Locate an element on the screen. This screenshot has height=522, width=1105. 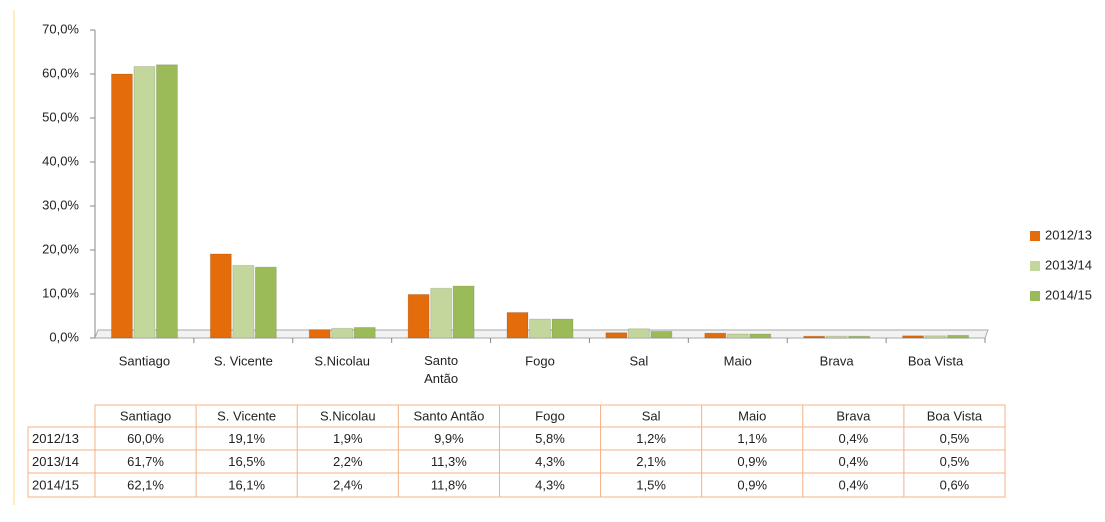
y-tick-label: 60,0% is located at coordinates (60, 72).